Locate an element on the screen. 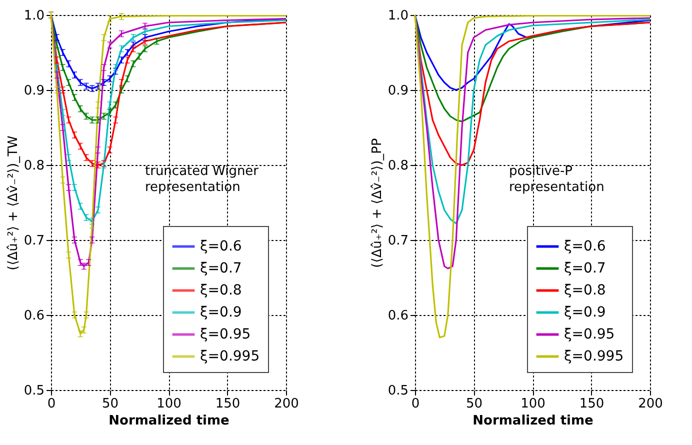  y-axis-title: (⟨Δû₊²⟩ + ⟨Δv̂₋²⟩)_TW is located at coordinates (13, 202).